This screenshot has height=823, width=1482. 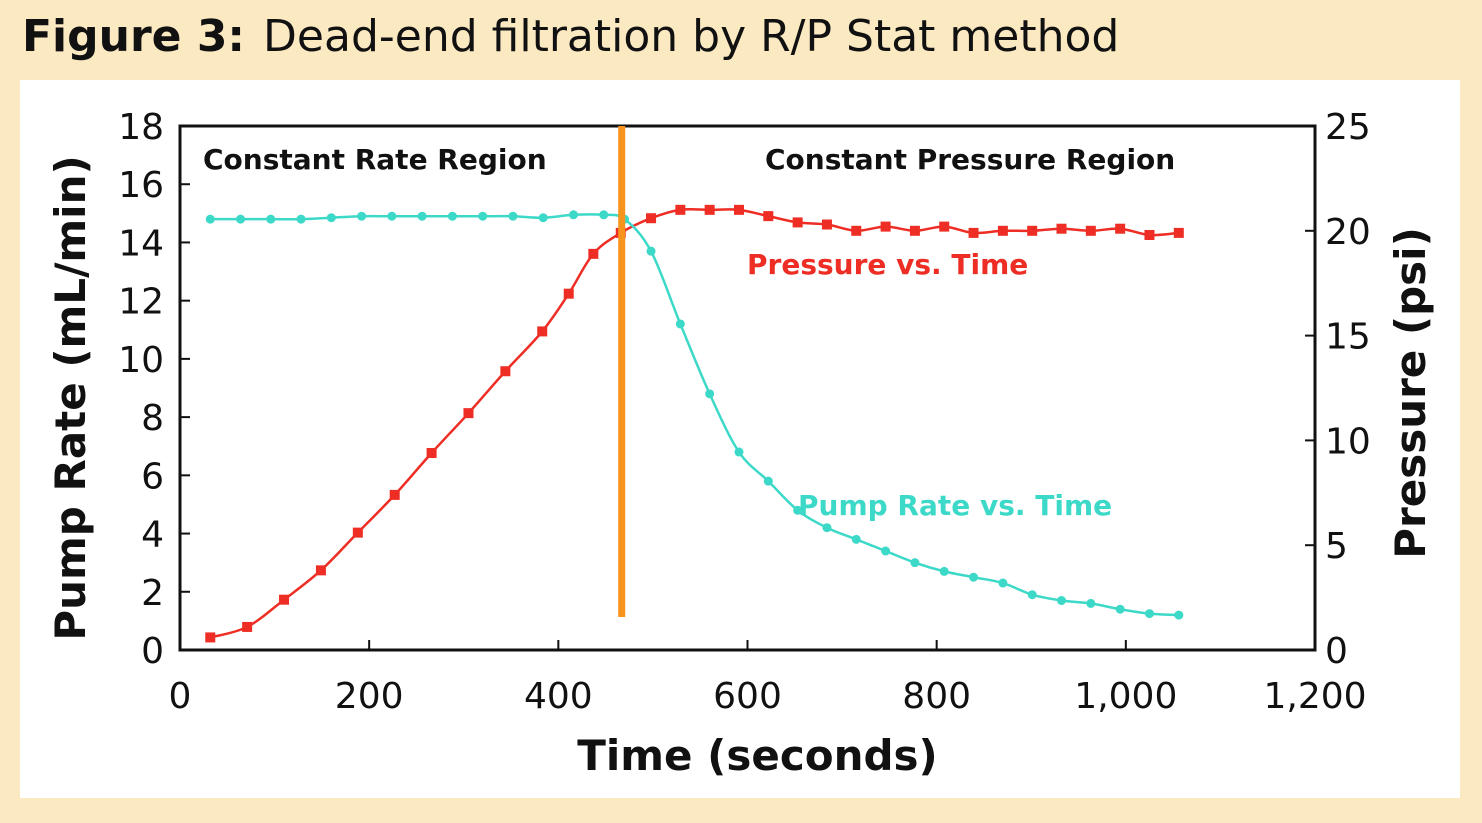 What do you see at coordinates (375, 159) in the screenshot?
I see `region-label-constant-rate: Constant Rate Region` at bounding box center [375, 159].